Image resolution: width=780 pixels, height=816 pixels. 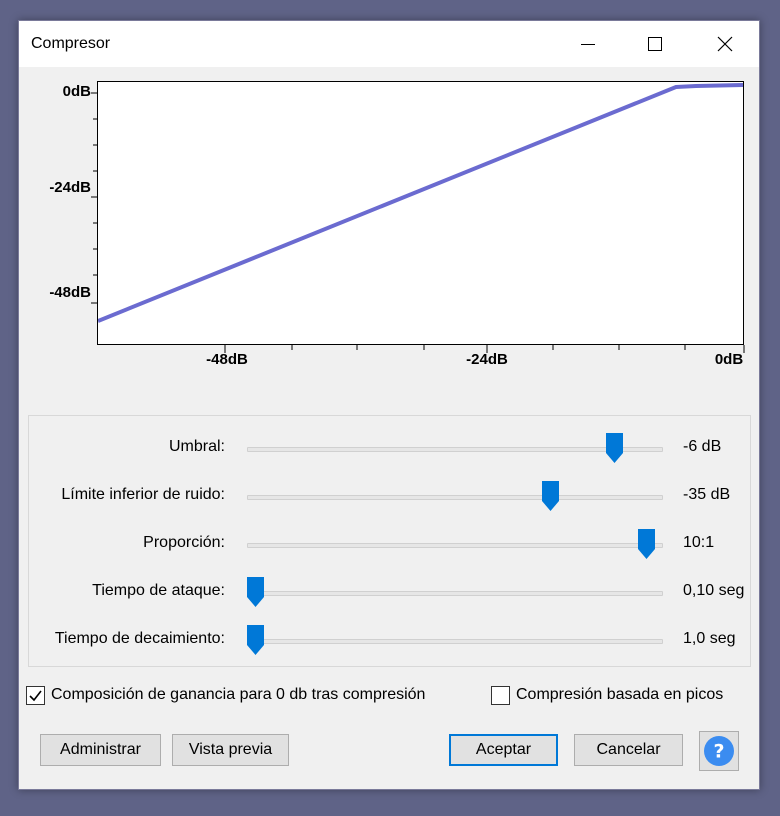 I want to click on release-time-value: 1,0 seg, so click(x=709, y=638).